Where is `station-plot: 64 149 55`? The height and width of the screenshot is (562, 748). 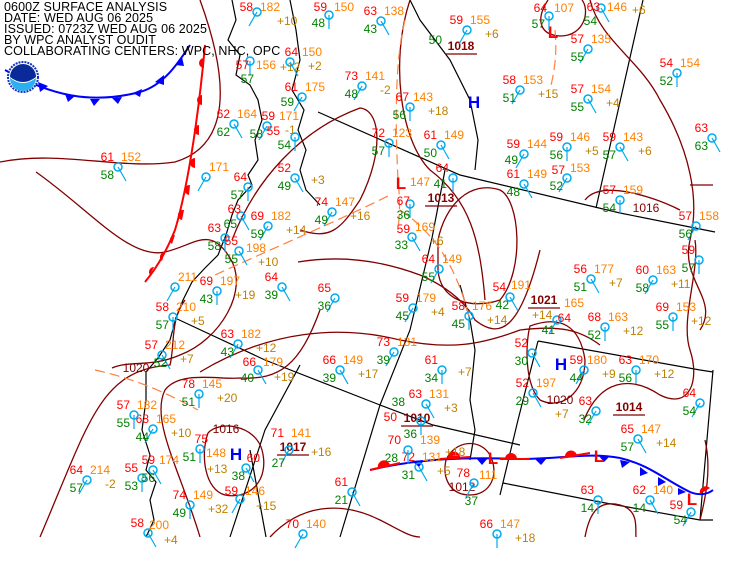 station-plot: 64 149 55 is located at coordinates (442, 268).